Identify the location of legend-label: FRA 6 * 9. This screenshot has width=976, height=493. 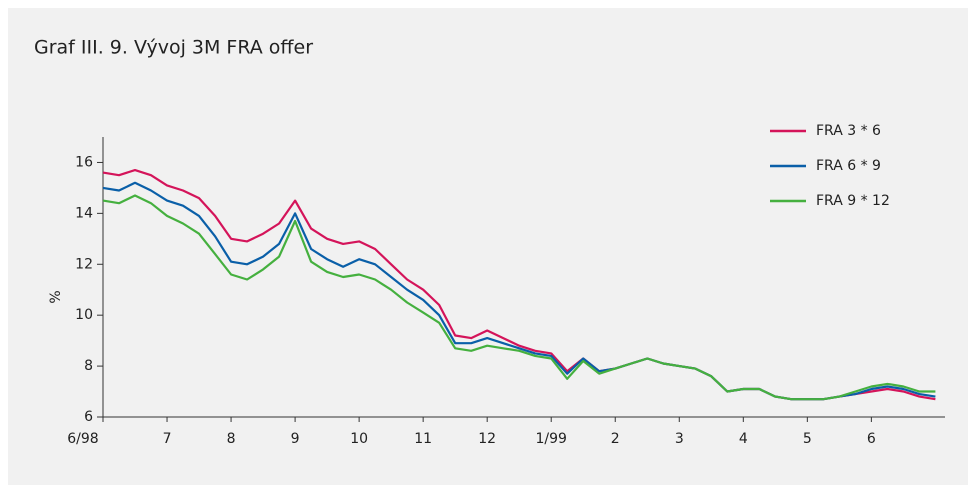
(848, 166).